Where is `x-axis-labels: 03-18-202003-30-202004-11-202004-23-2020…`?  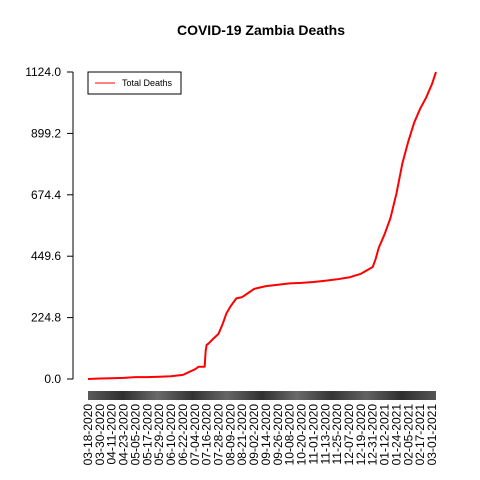
x-axis-labels: 03-18-202003-30-202004-11-202004-23-2020… is located at coordinates (260, 435).